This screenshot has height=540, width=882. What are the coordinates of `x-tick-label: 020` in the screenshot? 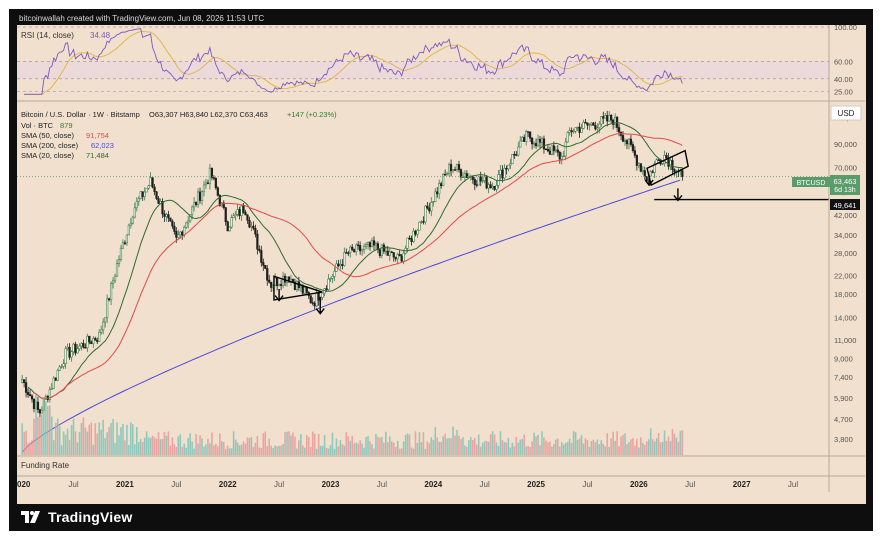 It's located at (24, 484).